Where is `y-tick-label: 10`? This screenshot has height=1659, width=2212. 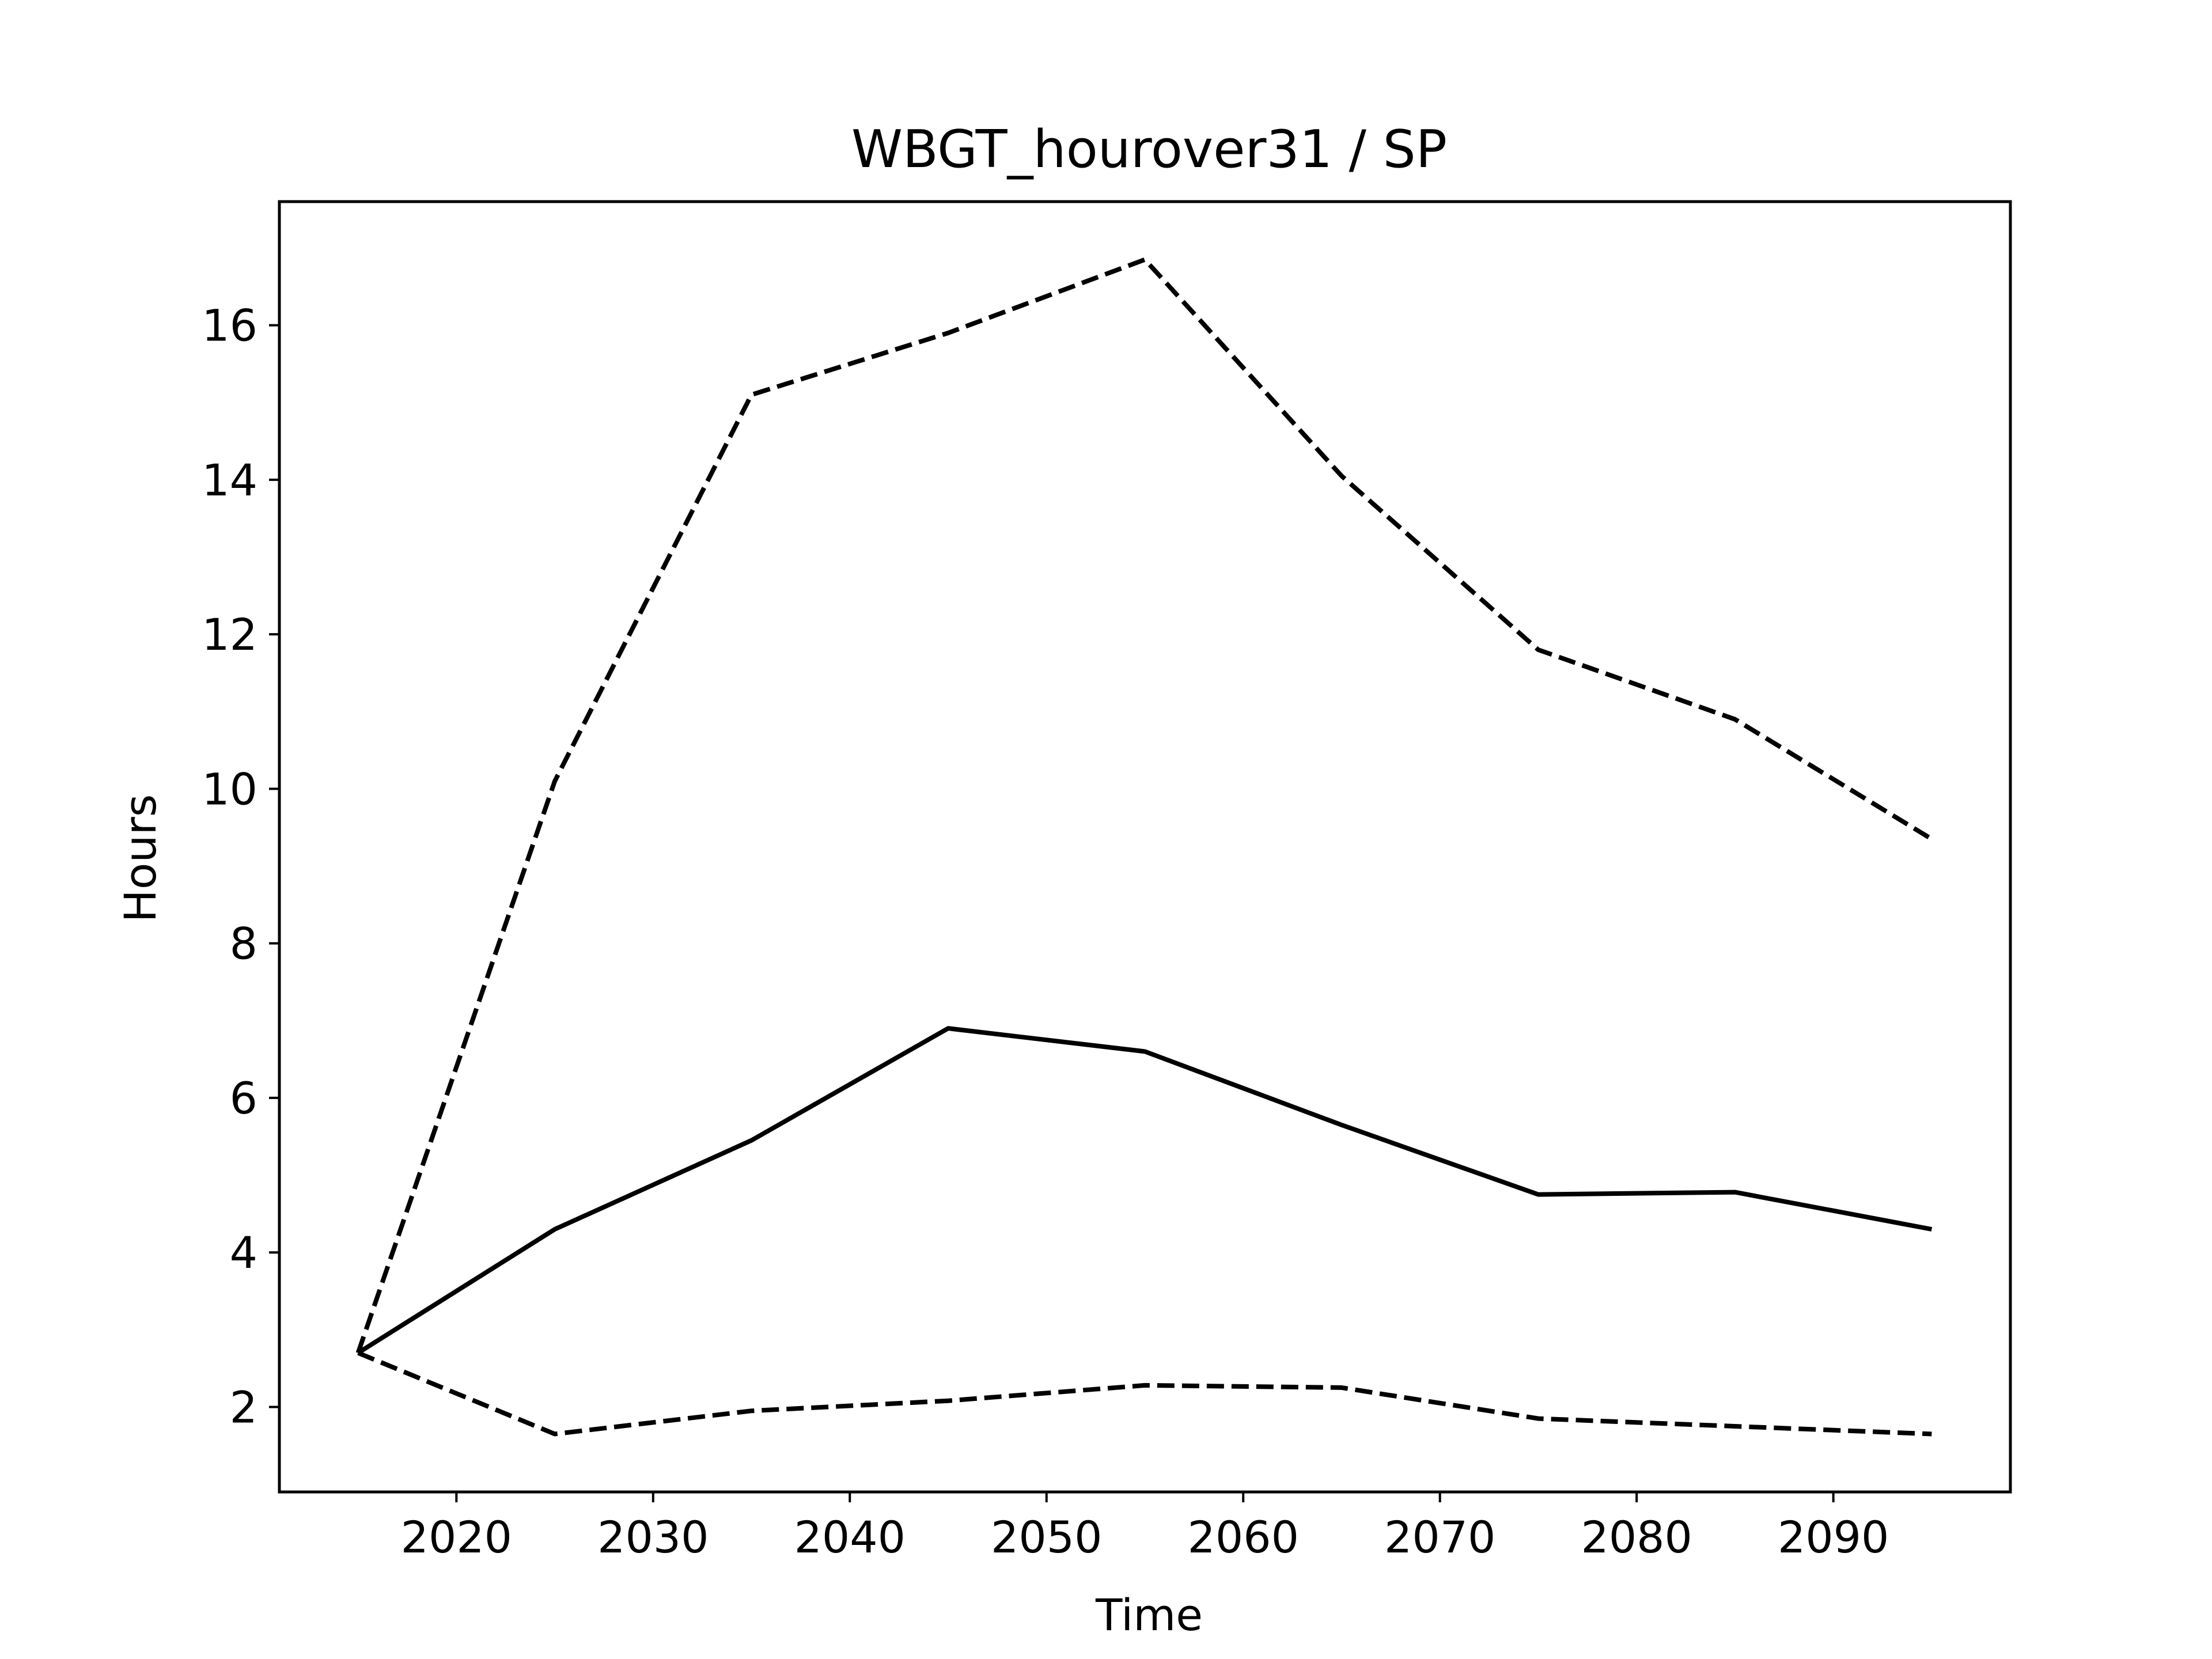 y-tick-label: 10 is located at coordinates (229, 789).